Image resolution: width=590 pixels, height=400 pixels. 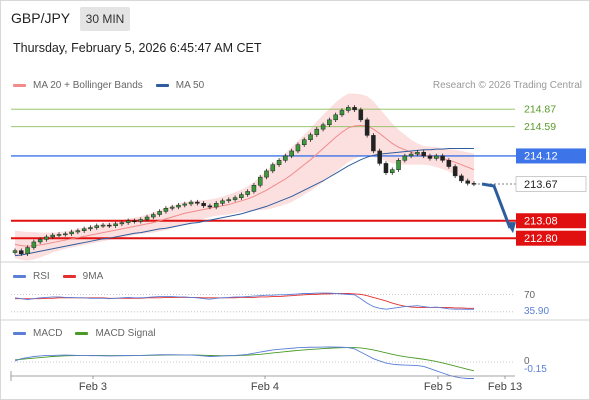 What do you see at coordinates (541, 185) in the screenshot?
I see `last-price-label: 213.67` at bounding box center [541, 185].